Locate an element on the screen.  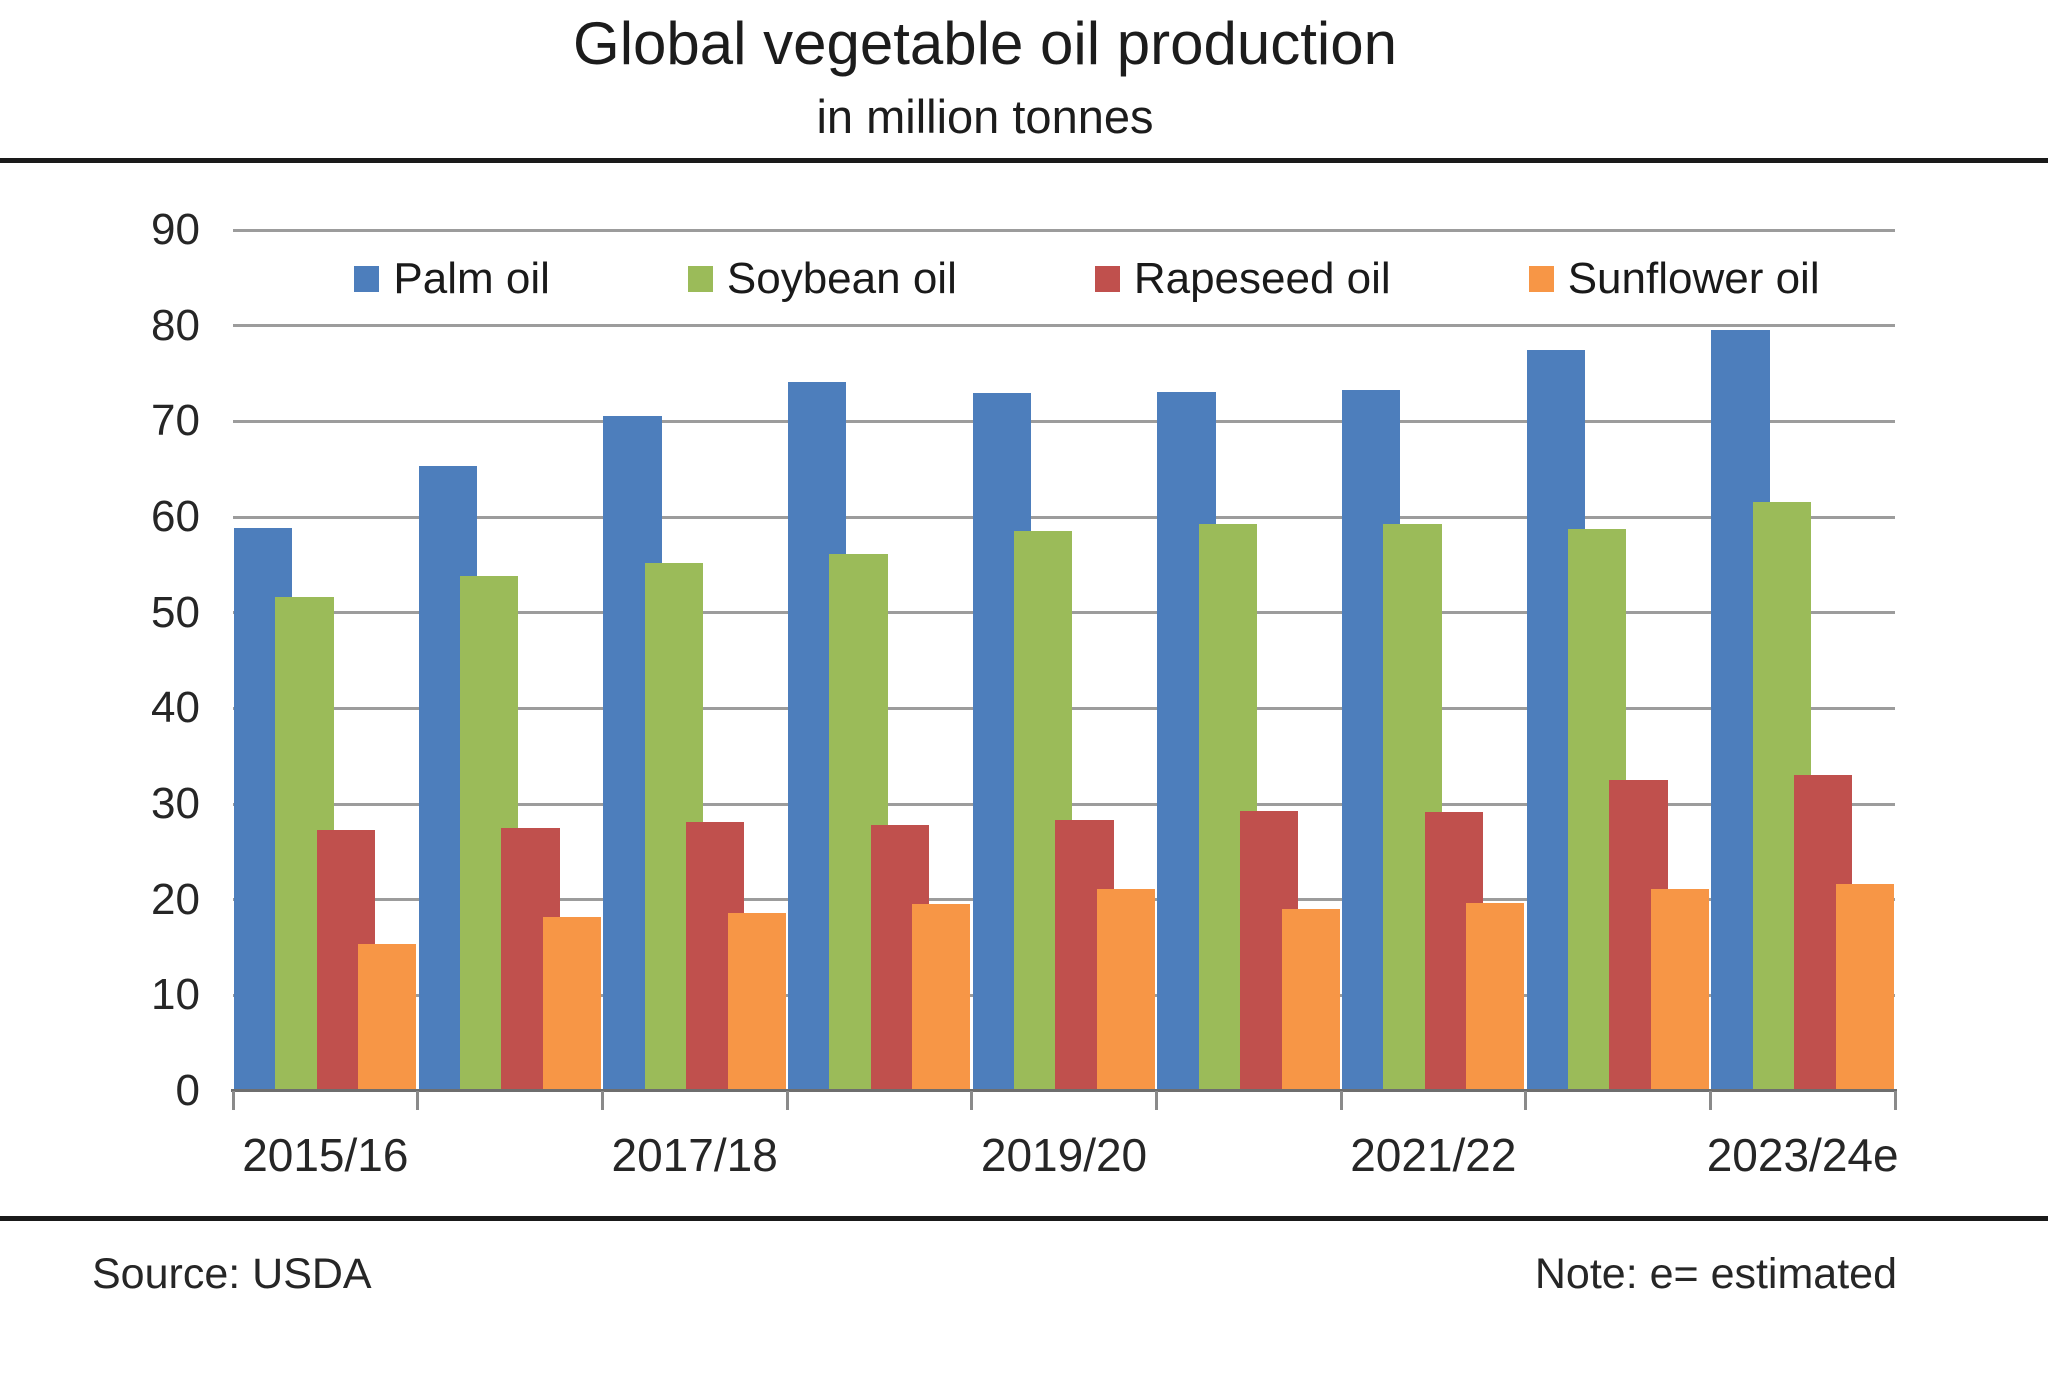
legend-item-sunflower-oil: Sunflower oil is located at coordinates (1674, 279).